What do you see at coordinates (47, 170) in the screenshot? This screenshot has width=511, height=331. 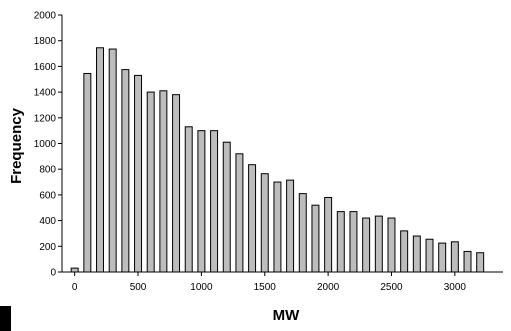 I see `y-tick-label: 800` at bounding box center [47, 170].